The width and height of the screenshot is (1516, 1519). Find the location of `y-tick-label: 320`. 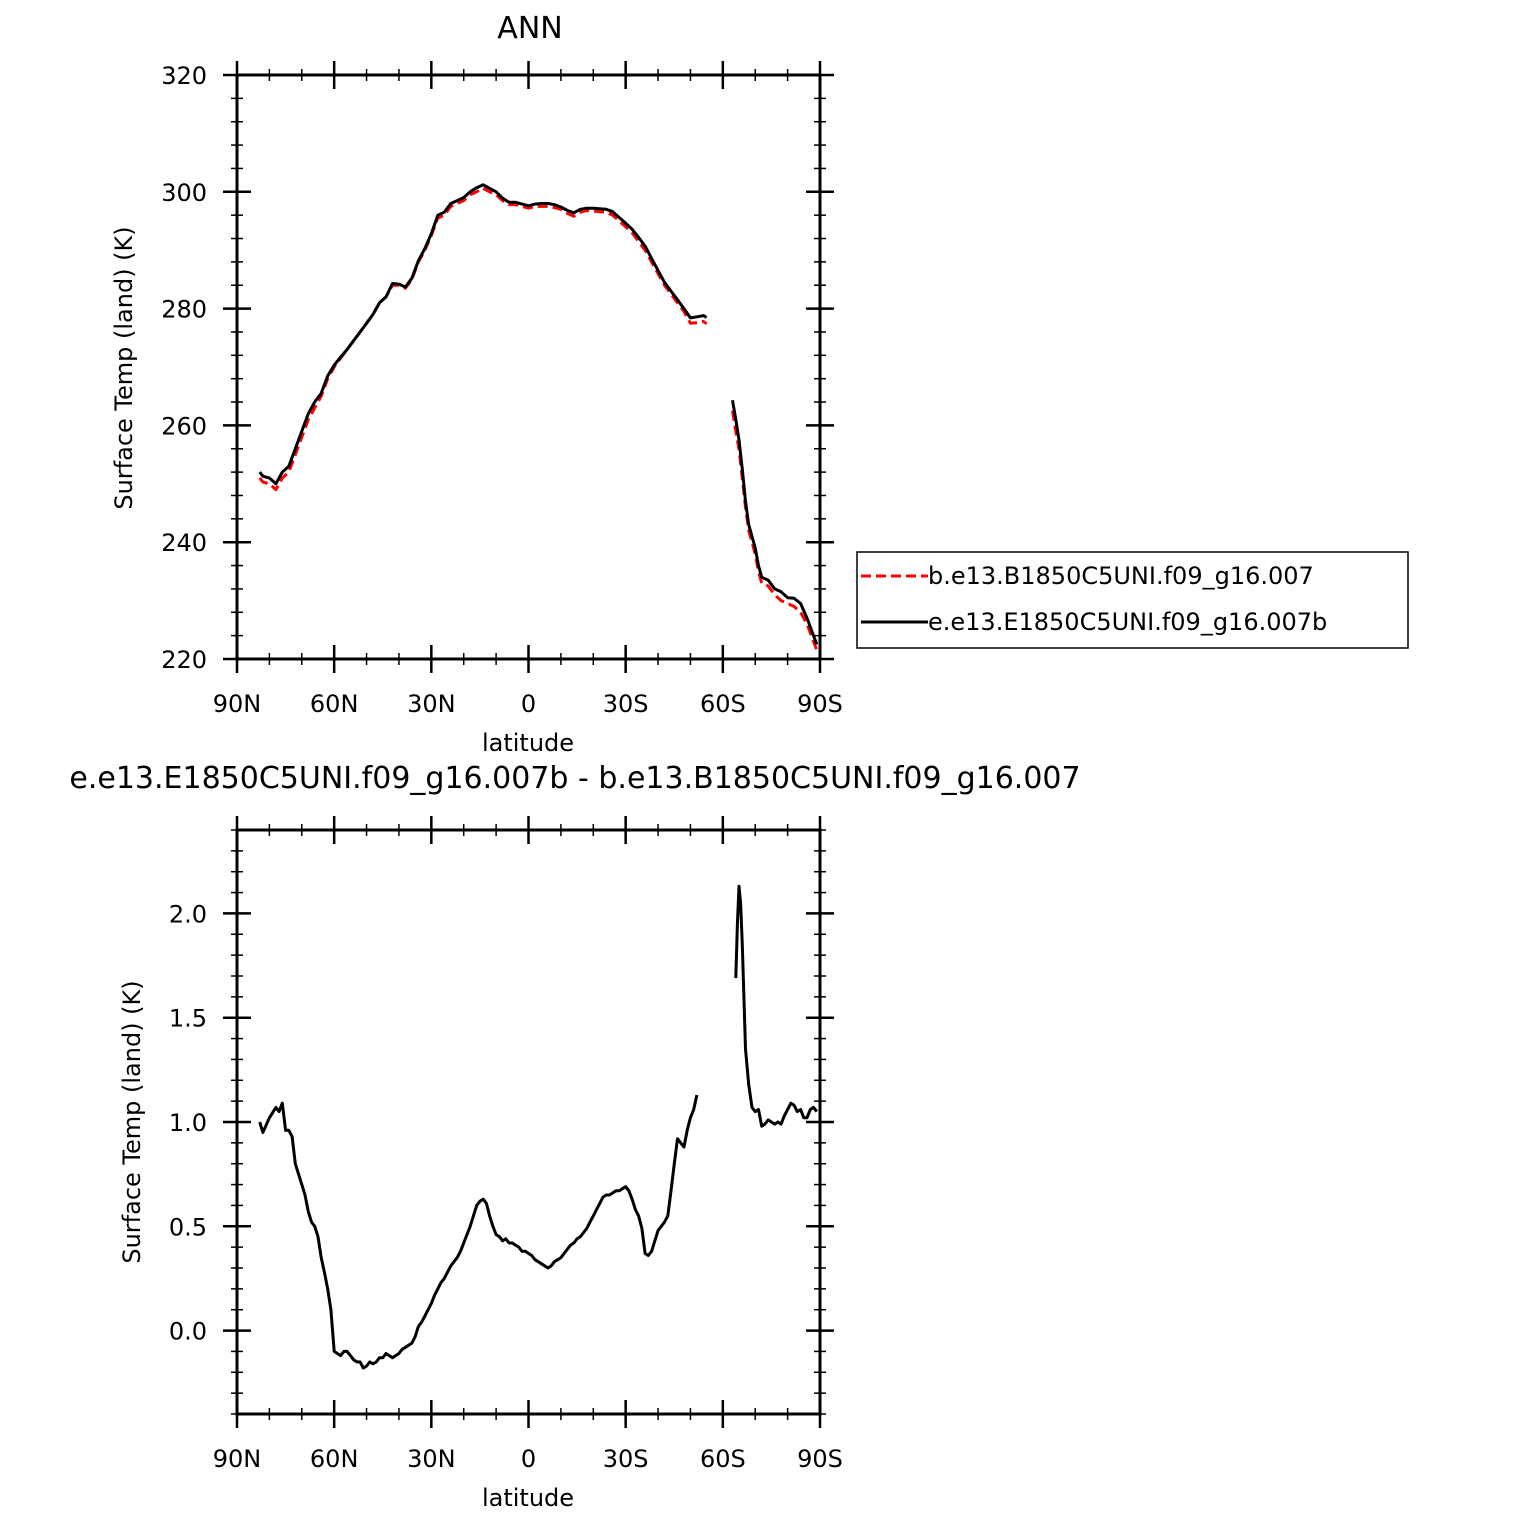

y-tick-label: 320 is located at coordinates (184, 76).